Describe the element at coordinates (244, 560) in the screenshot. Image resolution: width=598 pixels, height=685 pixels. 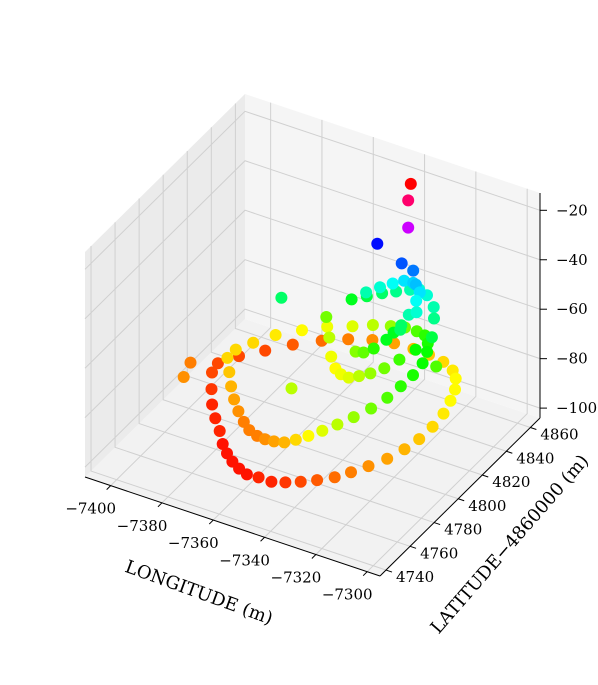
I see `x-tick-label: −7340` at that location.